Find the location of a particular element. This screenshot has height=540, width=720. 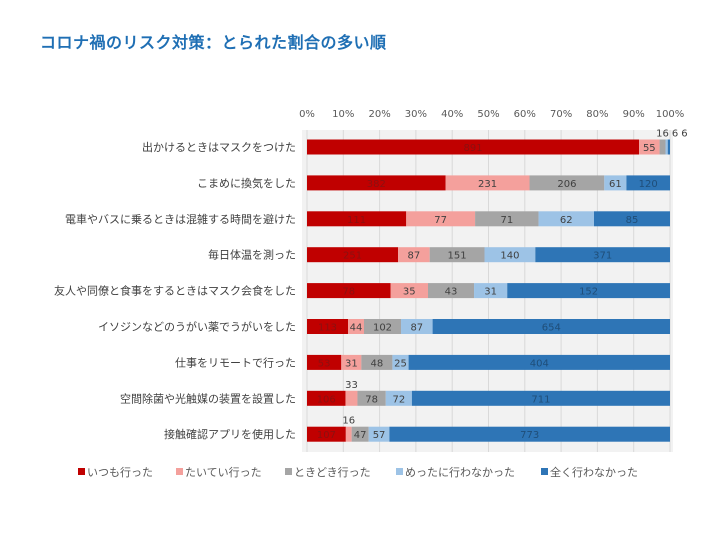

legend-label: いつも行った is located at coordinates (120, 472).